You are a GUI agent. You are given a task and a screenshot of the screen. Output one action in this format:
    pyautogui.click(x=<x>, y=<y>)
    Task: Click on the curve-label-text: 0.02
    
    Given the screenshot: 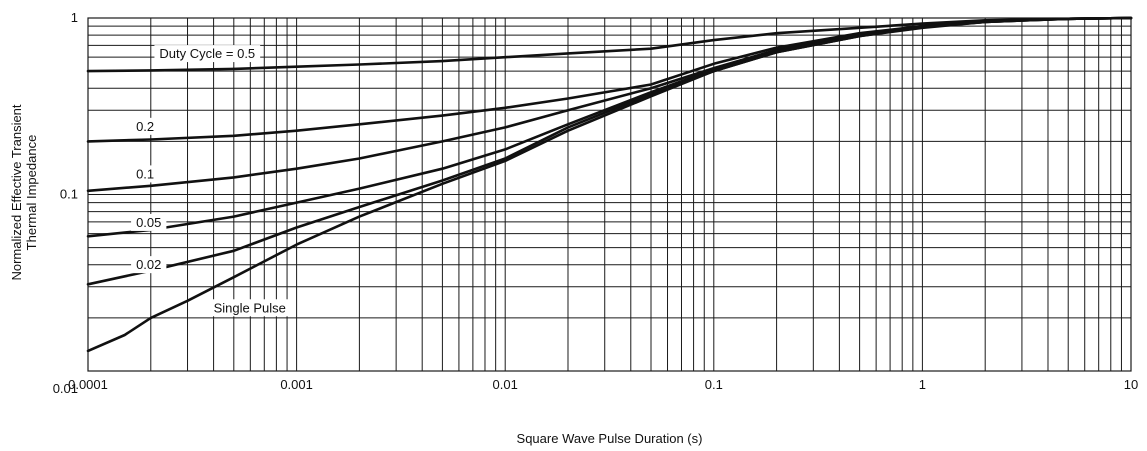 What is the action you would take?
    pyautogui.click(x=148, y=264)
    